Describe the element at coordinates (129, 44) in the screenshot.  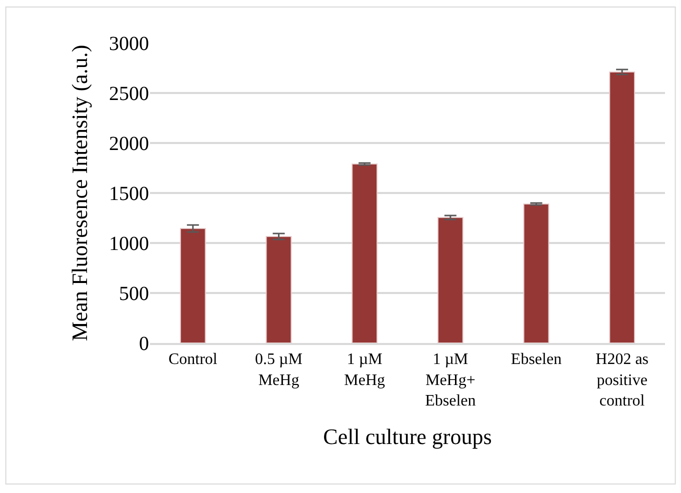
I see `y-tick-label: 3000` at that location.